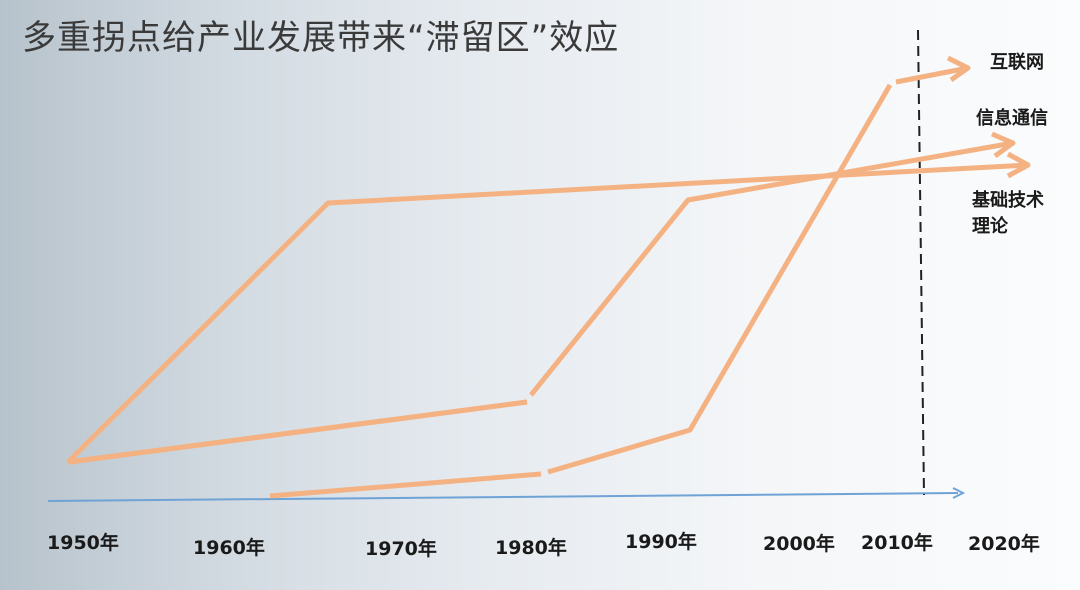  I want to click on year-label-1970: 1970年, so click(401, 549).